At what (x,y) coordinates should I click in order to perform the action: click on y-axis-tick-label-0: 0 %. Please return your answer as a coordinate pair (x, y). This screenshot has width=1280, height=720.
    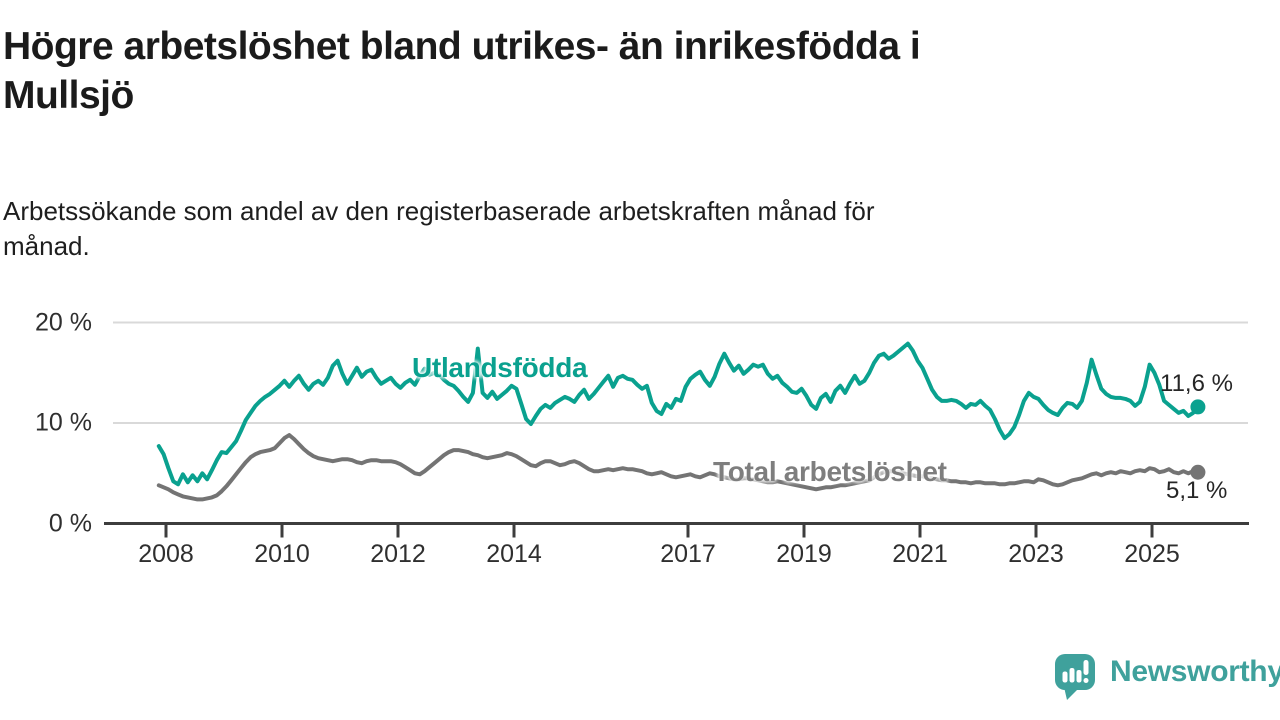
    Looking at the image, I should click on (70, 523).